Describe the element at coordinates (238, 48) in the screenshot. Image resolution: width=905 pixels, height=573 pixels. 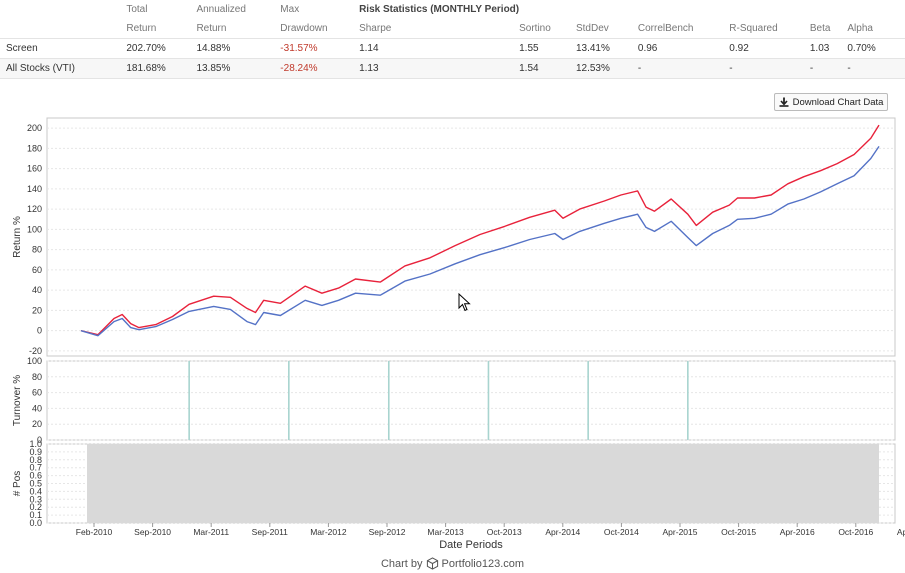
I see `stats-cell: 14.88%` at that location.